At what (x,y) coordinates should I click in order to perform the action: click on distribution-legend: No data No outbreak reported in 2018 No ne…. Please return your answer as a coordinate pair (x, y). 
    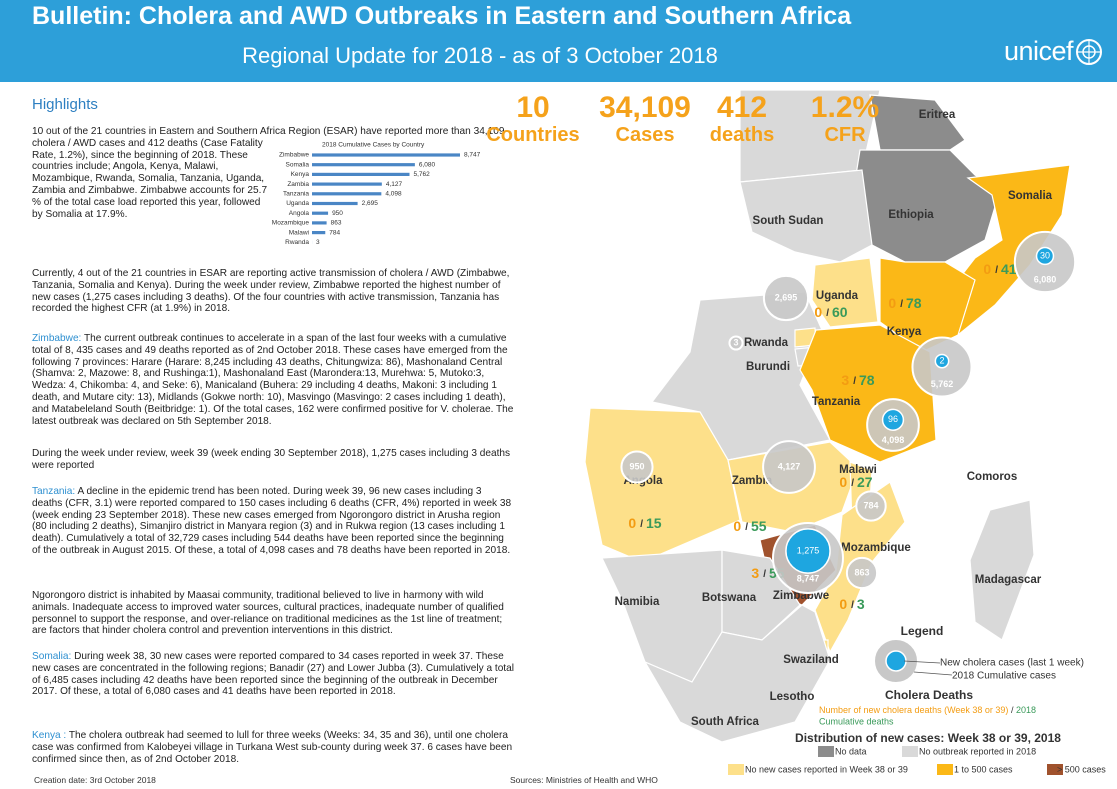
    Looking at the image, I should click on (917, 760).